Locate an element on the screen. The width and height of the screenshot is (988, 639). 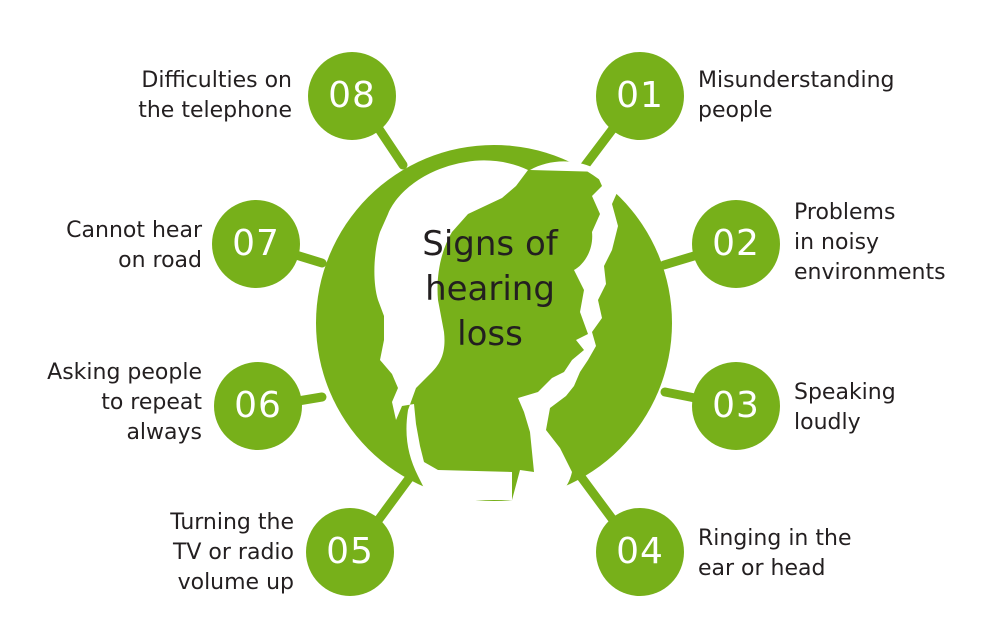
diagram-title: Signs of hearing loss is located at coordinates (490, 289).